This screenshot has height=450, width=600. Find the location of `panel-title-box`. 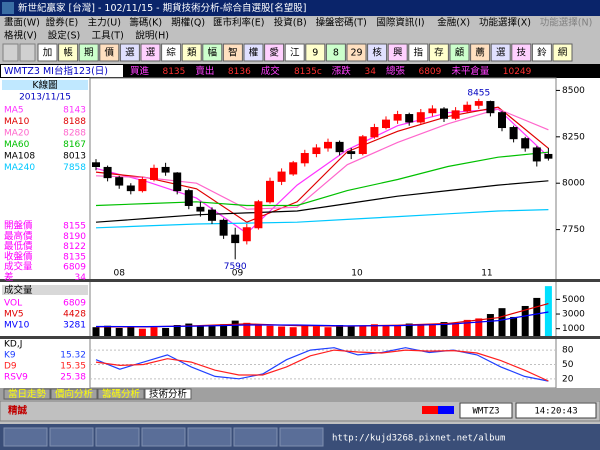

panel-title-box is located at coordinates (45, 85).